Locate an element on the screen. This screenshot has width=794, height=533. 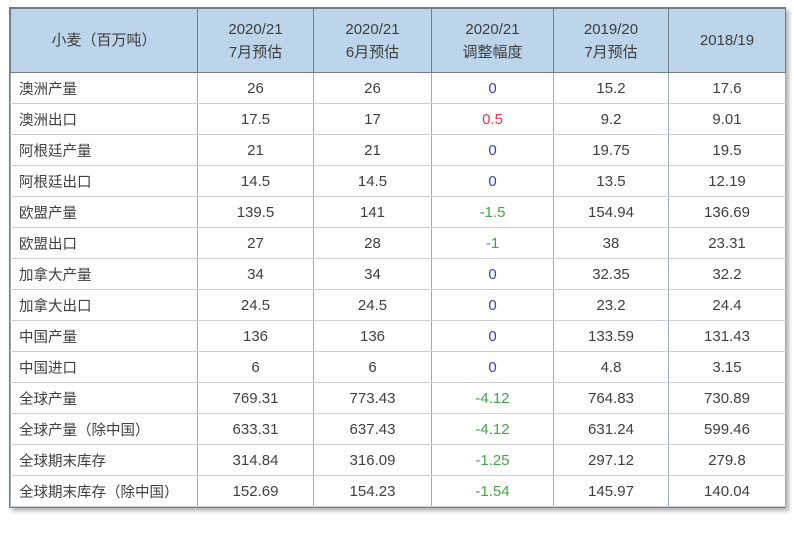
row-label-cell: 欧盟出口 is located at coordinates (104, 243).